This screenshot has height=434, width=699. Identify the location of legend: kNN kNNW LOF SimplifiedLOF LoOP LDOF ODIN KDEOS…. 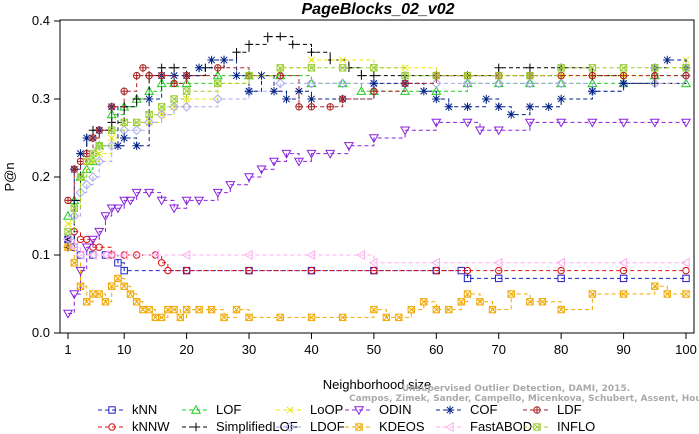
(346, 418).